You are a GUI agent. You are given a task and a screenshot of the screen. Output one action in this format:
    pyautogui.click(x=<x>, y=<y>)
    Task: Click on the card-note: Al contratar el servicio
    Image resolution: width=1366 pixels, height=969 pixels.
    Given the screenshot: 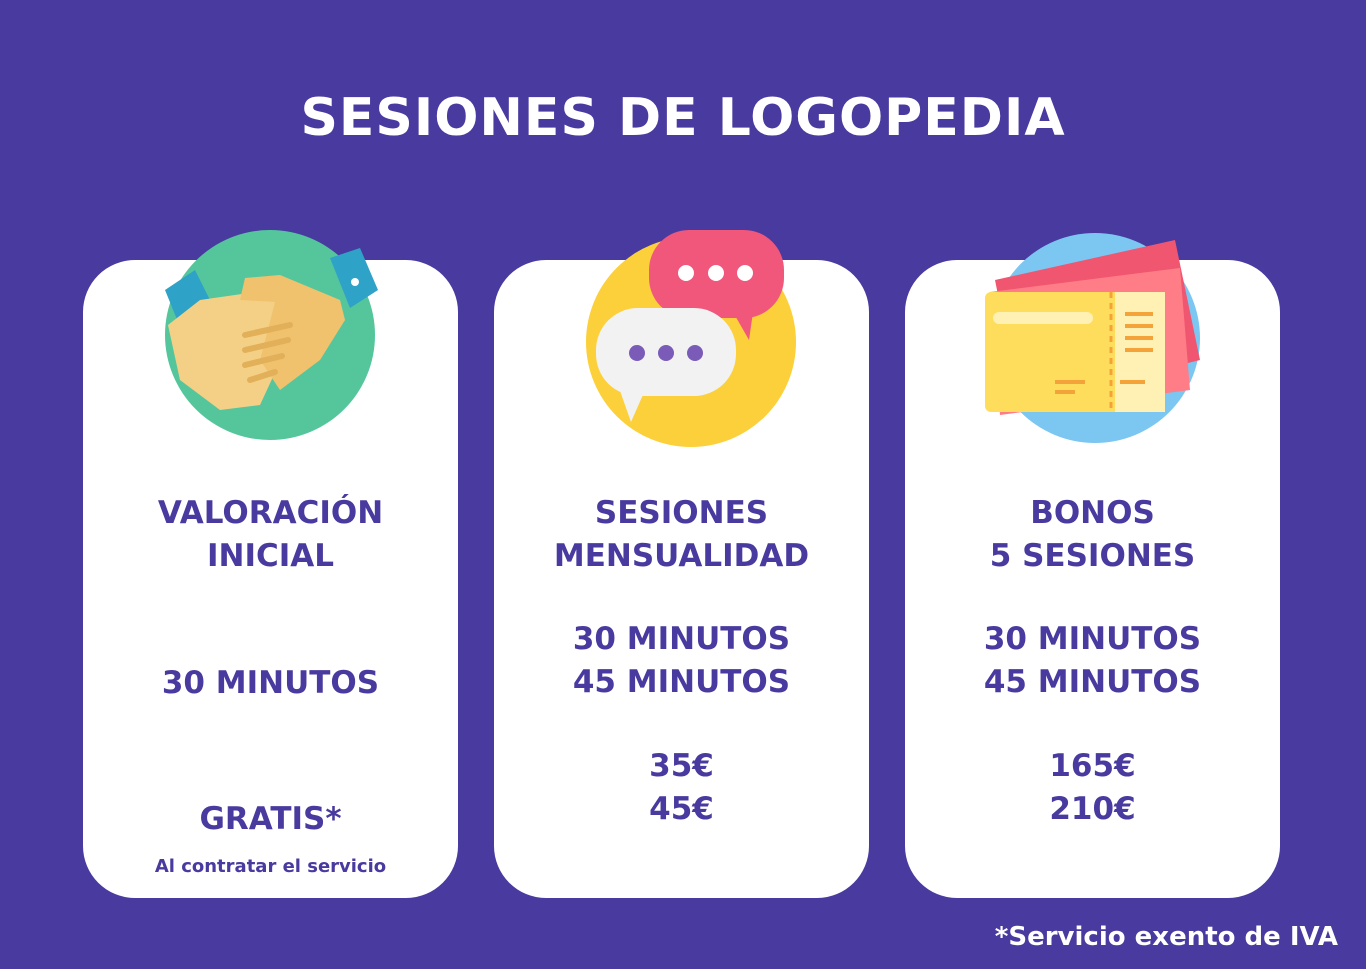 What is the action you would take?
    pyautogui.click(x=270, y=866)
    